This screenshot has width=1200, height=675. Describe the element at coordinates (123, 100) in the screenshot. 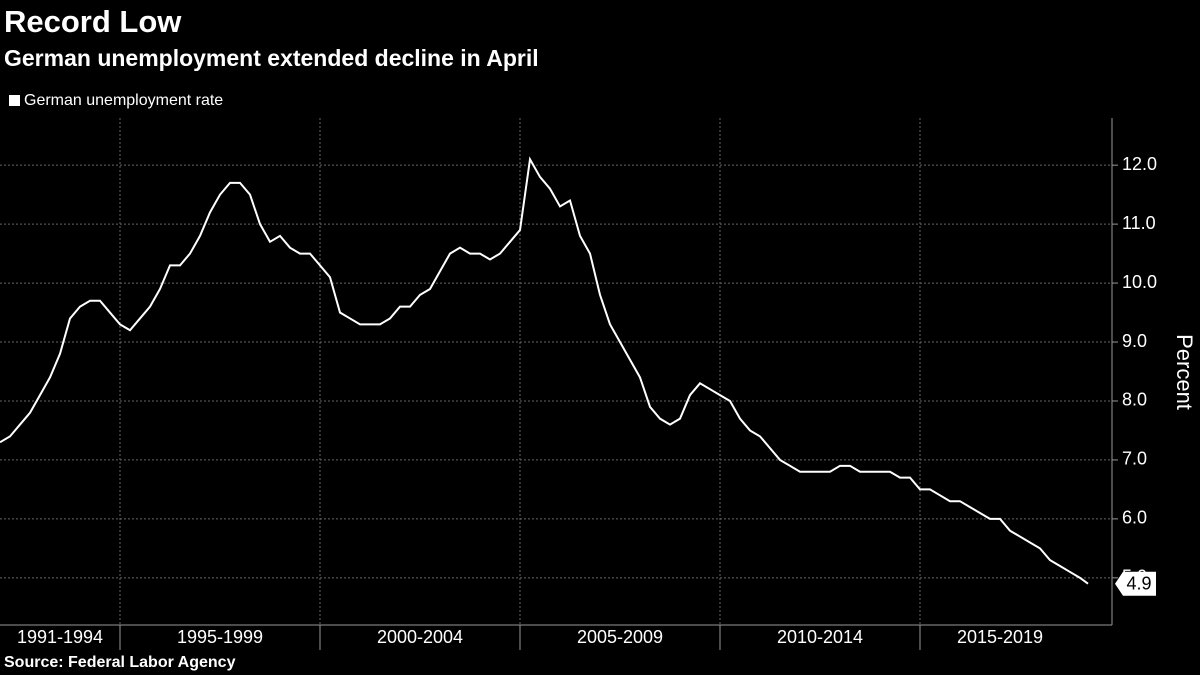

I see `legend-label: German unemployment rate` at that location.